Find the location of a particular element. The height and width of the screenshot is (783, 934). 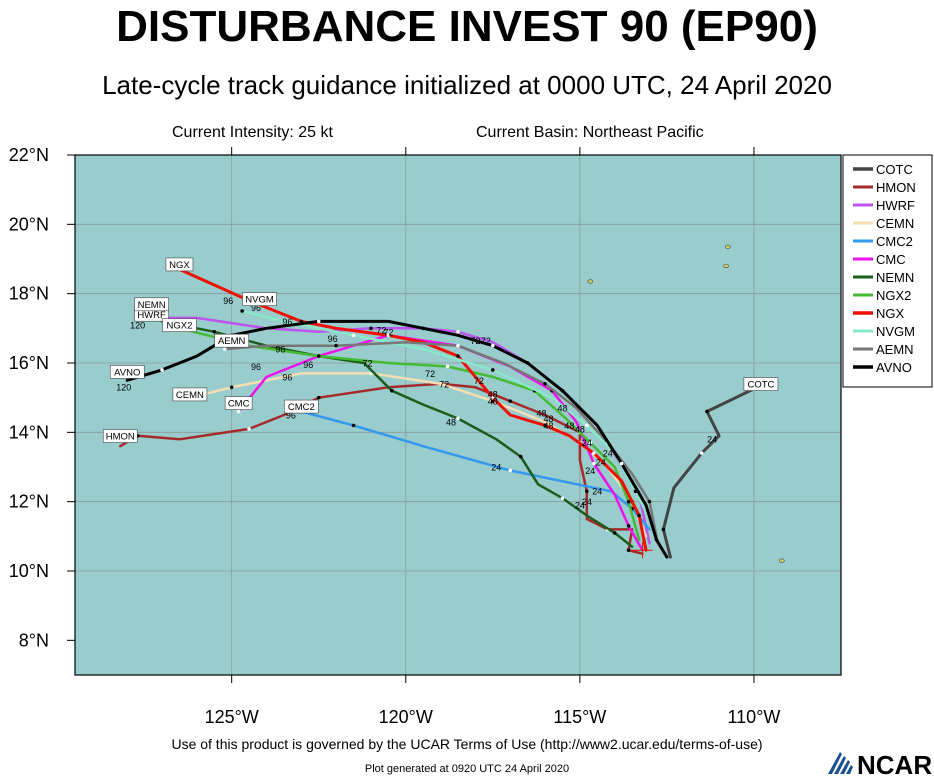

legend-item-cotc: COTC is located at coordinates (894, 169).